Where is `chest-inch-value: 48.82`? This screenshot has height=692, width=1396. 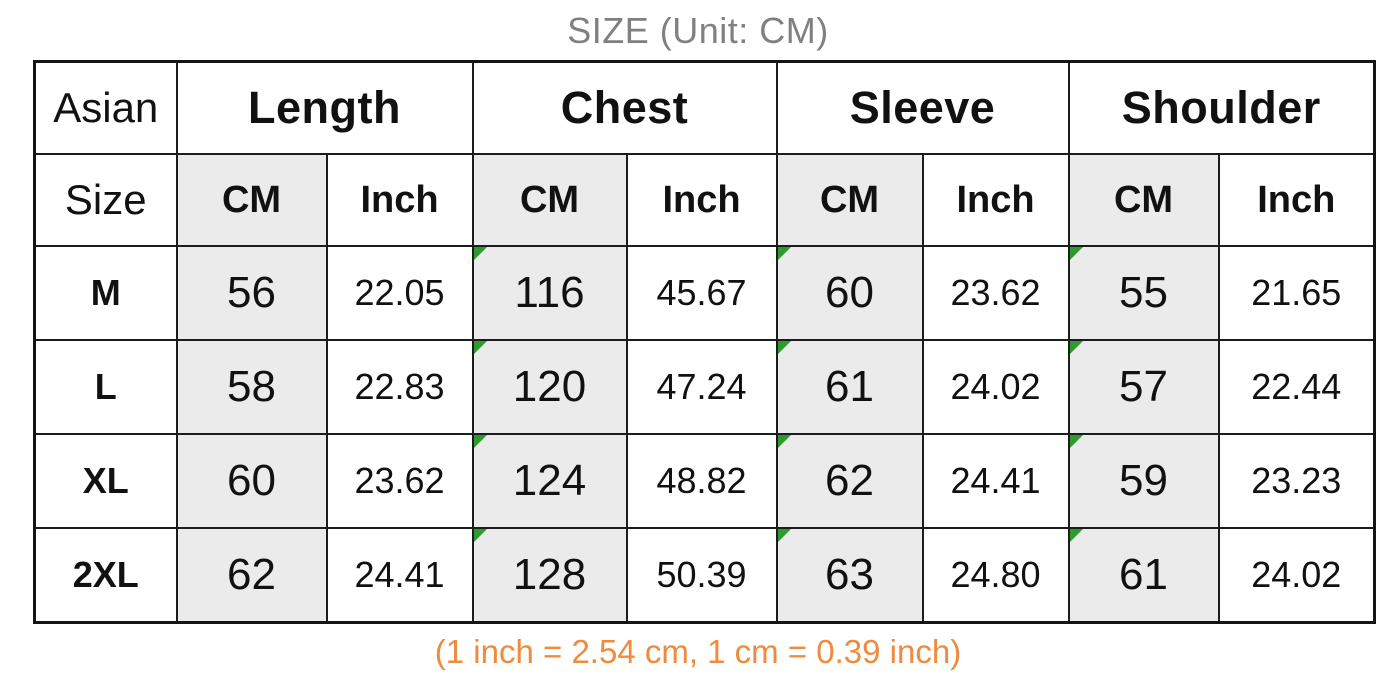
chest-inch-value: 48.82 is located at coordinates (701, 481).